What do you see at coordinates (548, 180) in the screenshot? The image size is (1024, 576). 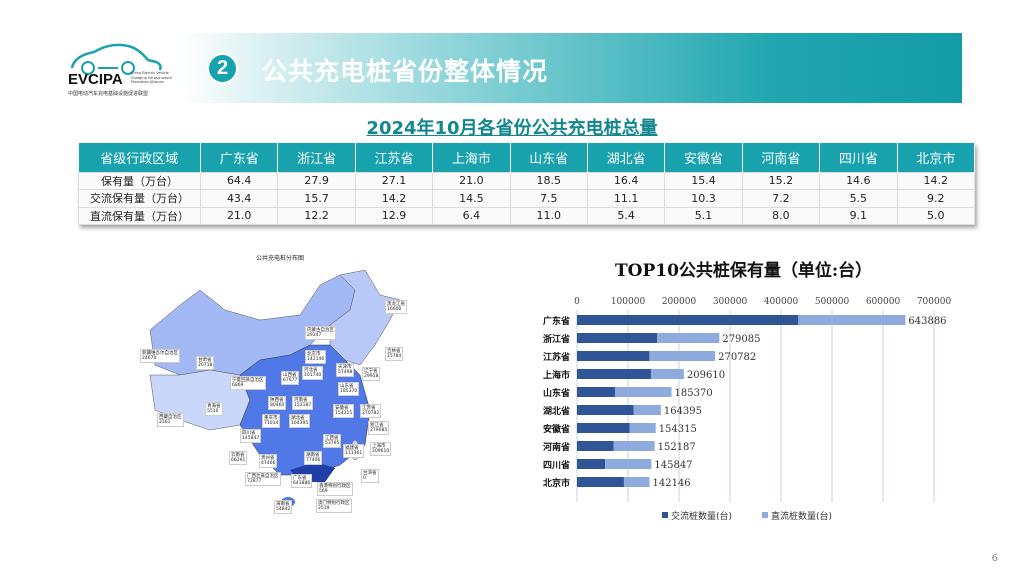 I see `table-cell: 18.5` at bounding box center [548, 180].